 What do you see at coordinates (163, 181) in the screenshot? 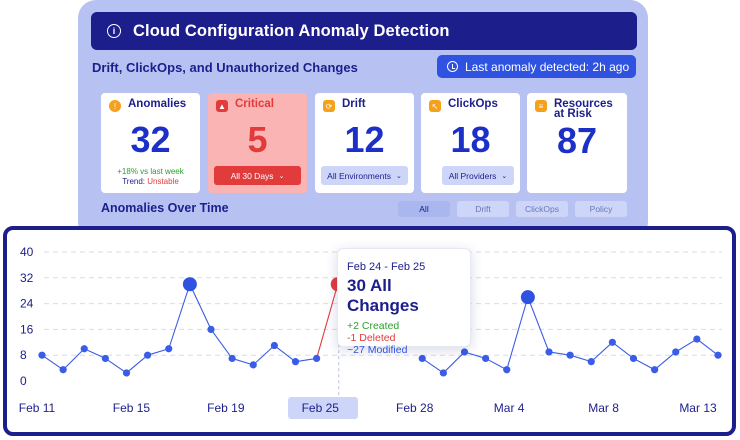
I see `trend-value: Unstable` at bounding box center [163, 181].